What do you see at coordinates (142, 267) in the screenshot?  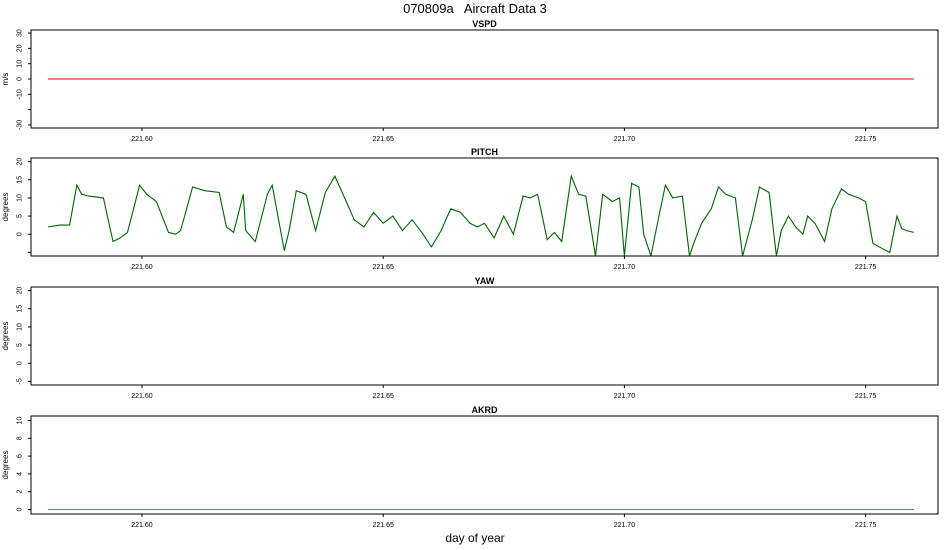 I see `pitch-x-tick-label: 221.60` at bounding box center [142, 267].